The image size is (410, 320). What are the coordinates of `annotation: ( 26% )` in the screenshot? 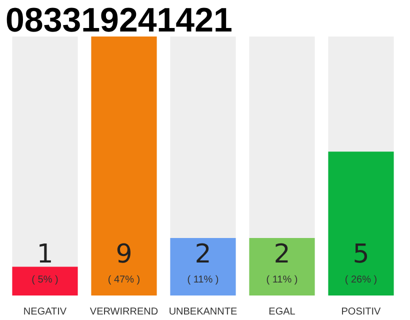 It's located at (361, 280).